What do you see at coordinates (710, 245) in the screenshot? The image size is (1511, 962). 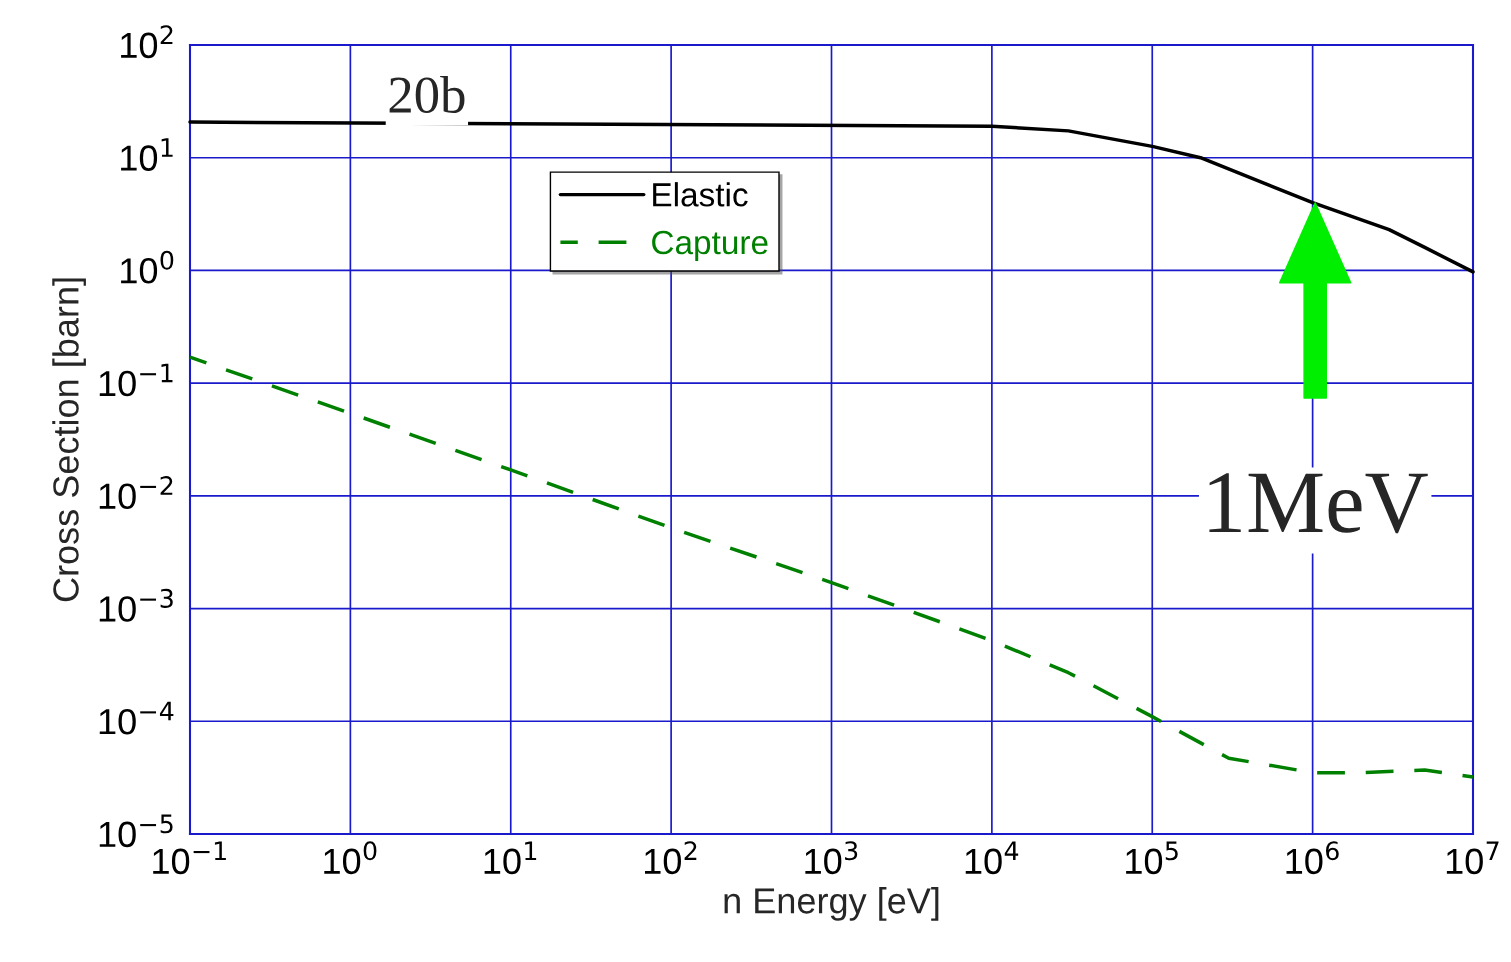 I see `legend-label: Capture` at bounding box center [710, 245].